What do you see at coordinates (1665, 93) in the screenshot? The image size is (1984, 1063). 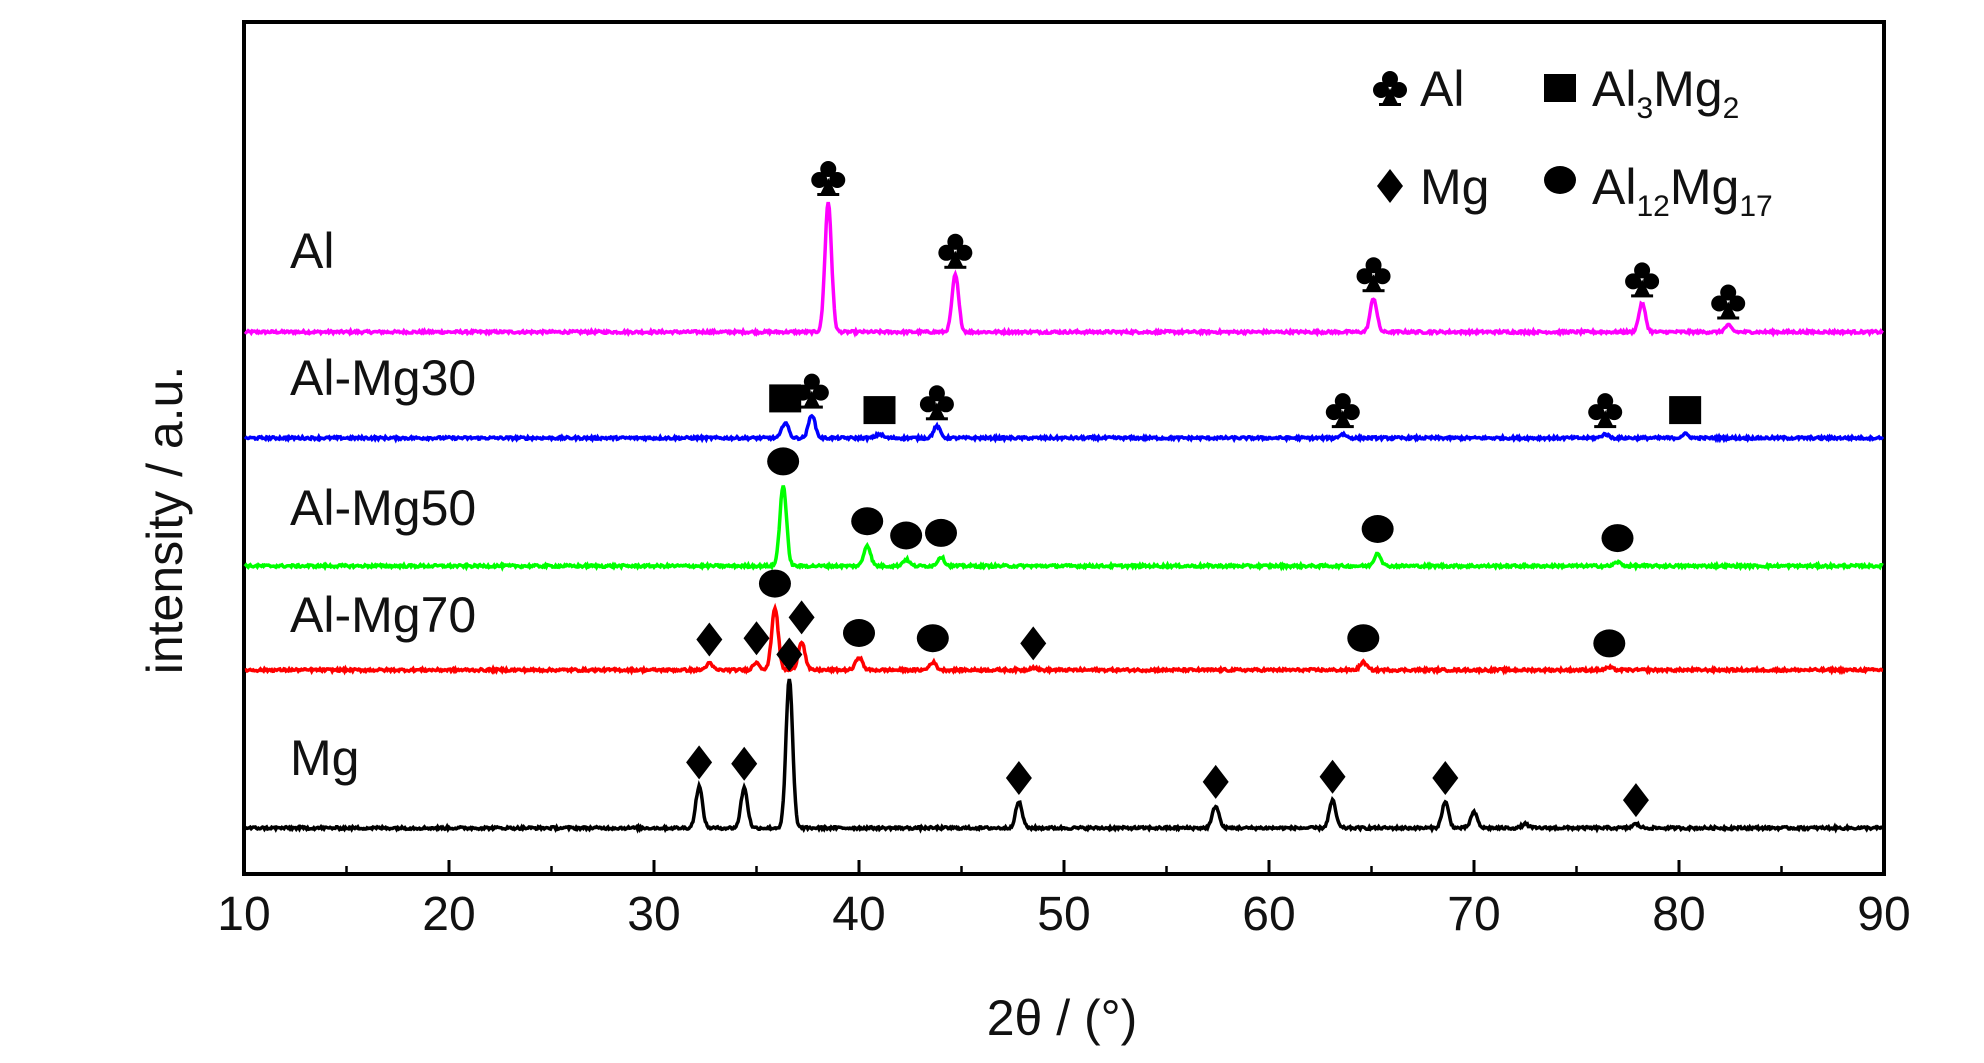 I see `legend-label: Al3Mg2` at bounding box center [1665, 93].